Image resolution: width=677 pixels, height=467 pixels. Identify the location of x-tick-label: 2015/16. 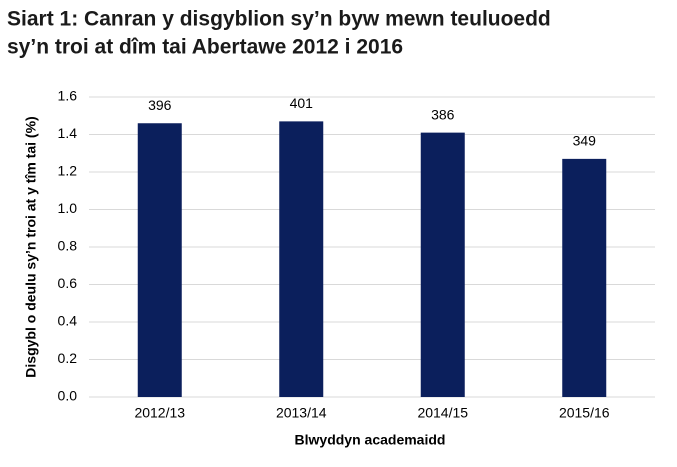
(584, 413).